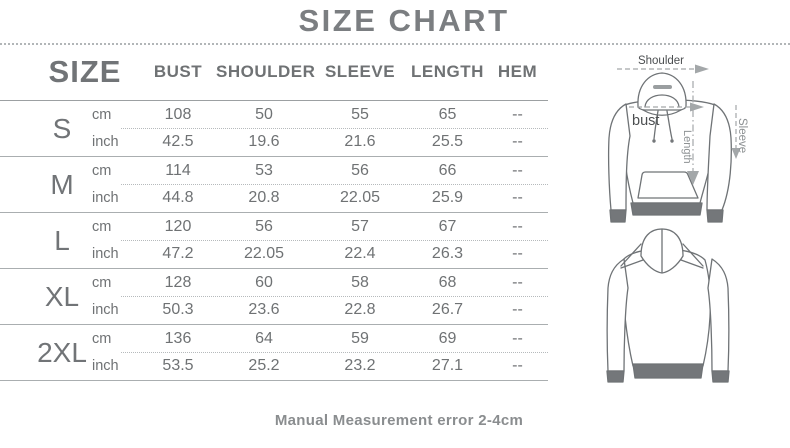 This screenshot has height=448, width=790. What do you see at coordinates (62, 296) in the screenshot?
I see `size-label: XL` at bounding box center [62, 296].